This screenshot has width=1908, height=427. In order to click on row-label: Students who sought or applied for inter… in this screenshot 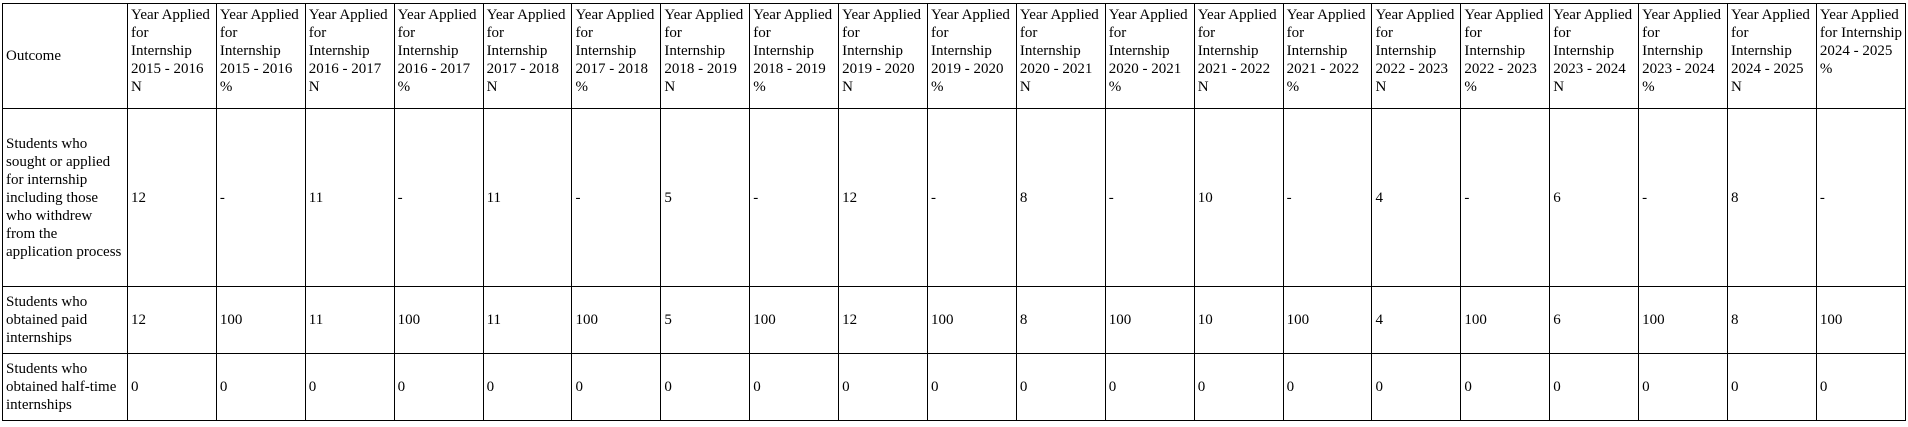, I will do `click(65, 197)`.